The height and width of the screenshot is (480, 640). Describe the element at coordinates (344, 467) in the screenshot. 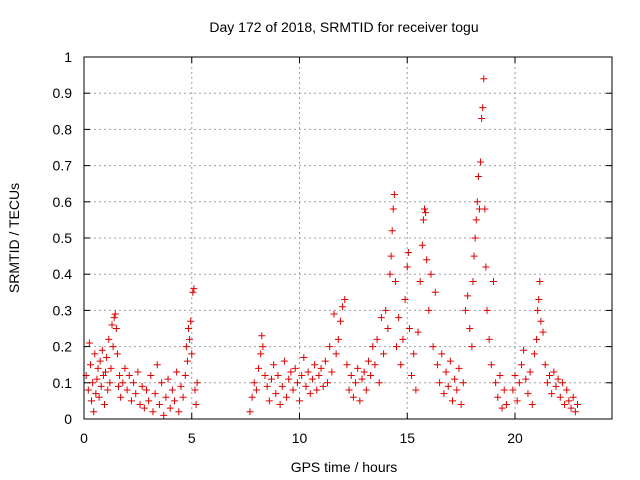

I see `x-axis-label: GPS time / hours` at that location.